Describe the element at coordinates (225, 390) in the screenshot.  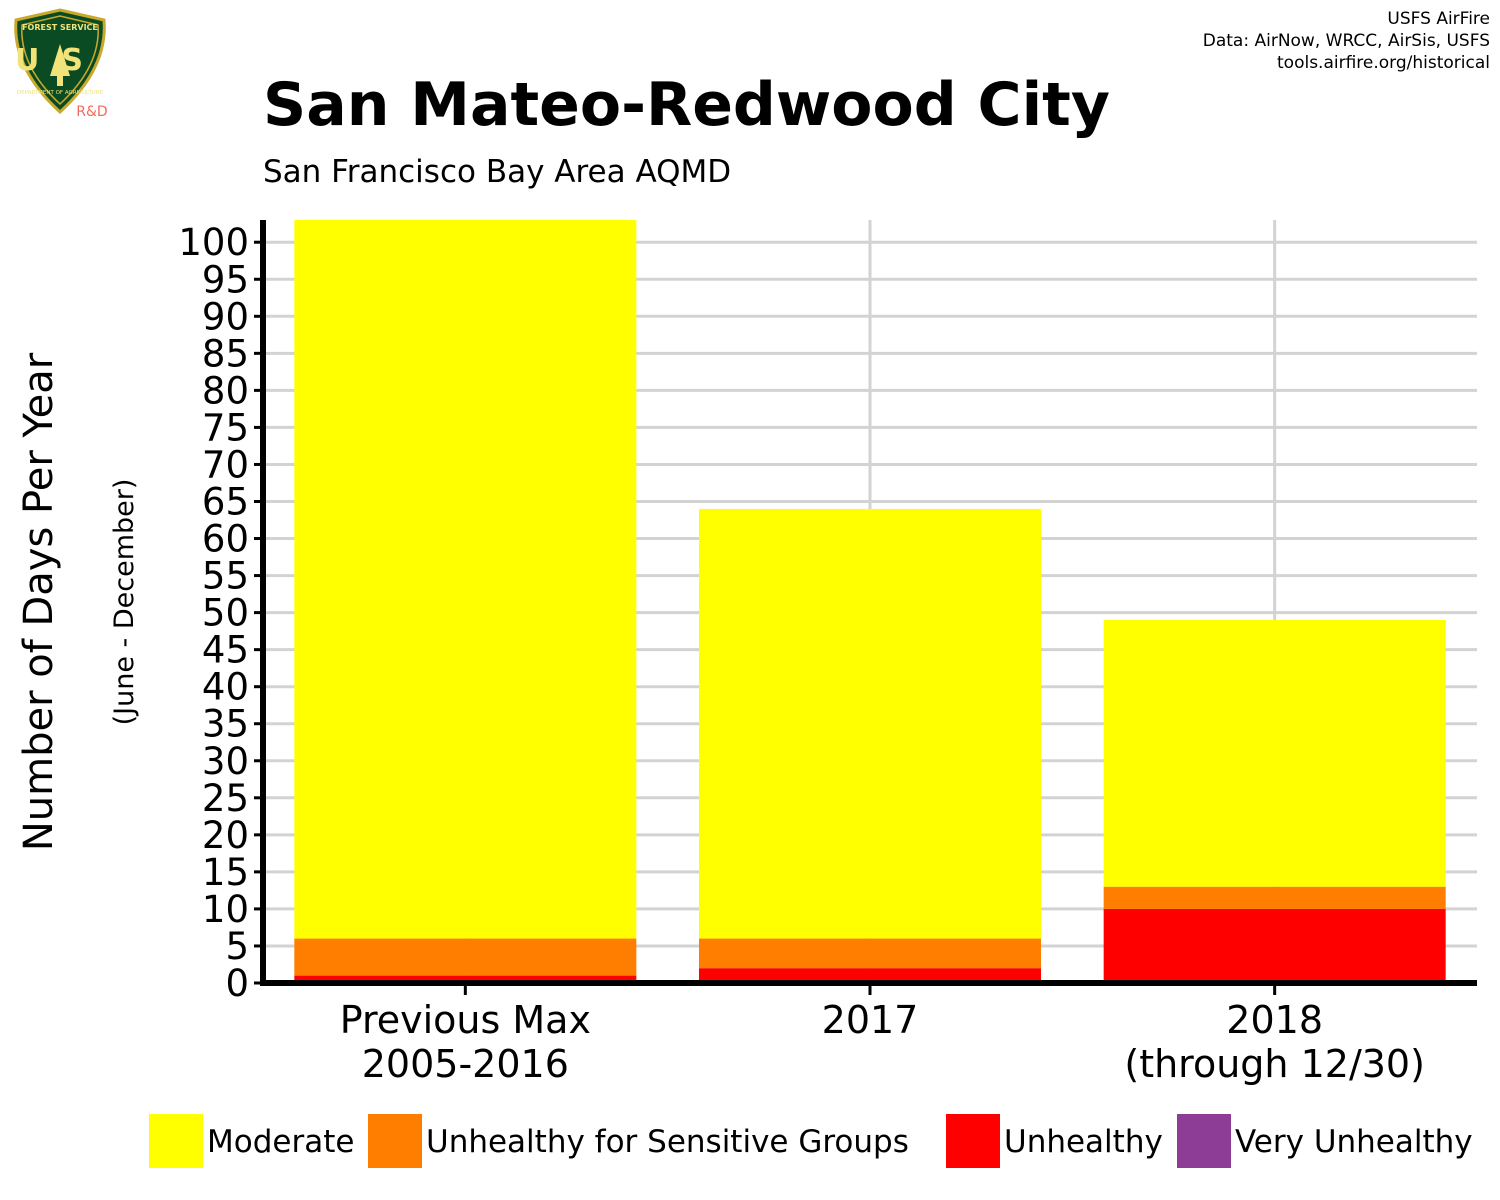
I see `y-tick-label: 80` at that location.